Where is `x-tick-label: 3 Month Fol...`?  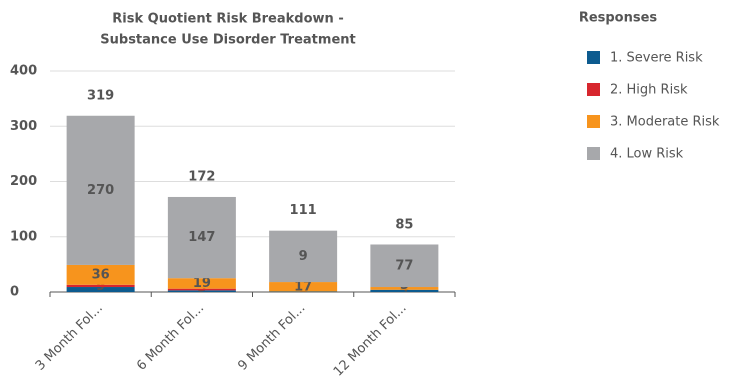 x-tick-label: 3 Month Fol... is located at coordinates (69, 337).